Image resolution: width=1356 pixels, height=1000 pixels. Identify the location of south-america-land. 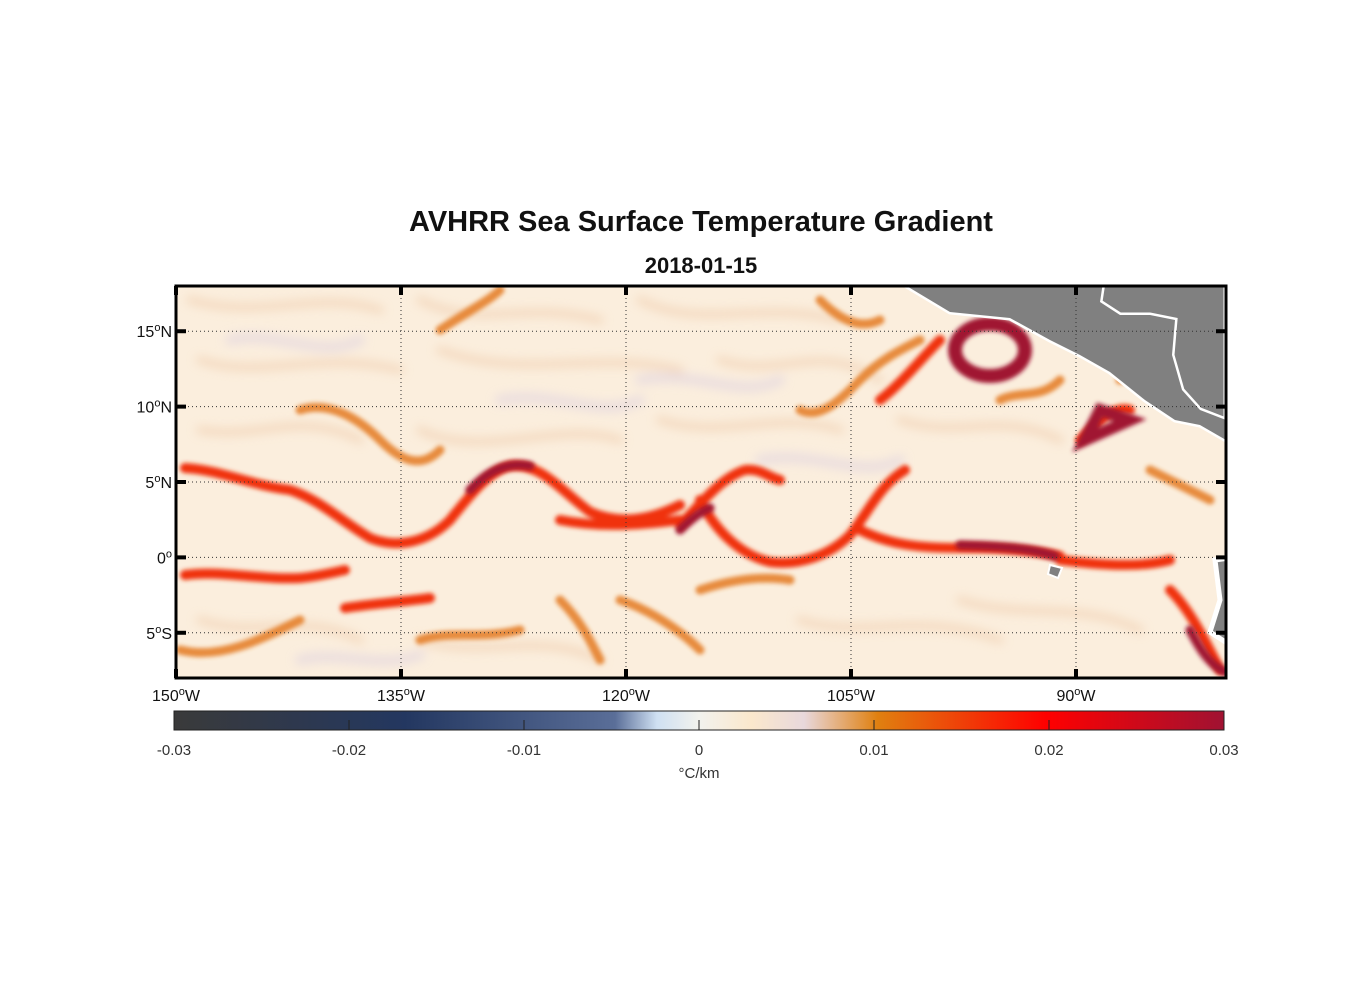
(1216, 601).